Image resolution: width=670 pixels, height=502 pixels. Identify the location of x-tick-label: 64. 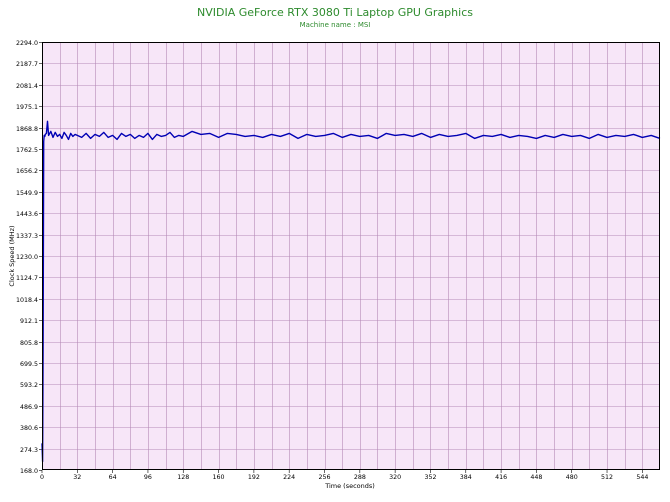
(113, 477).